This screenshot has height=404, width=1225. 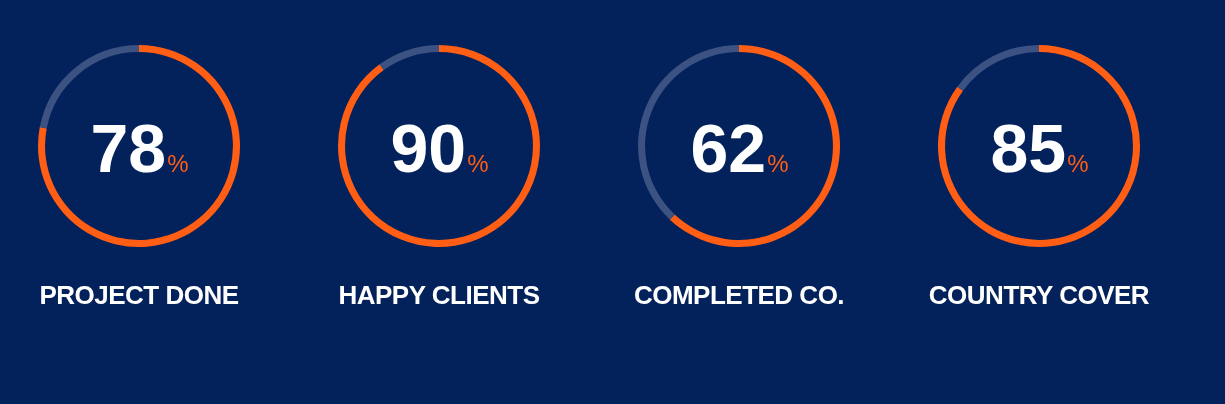 I want to click on text: COMPLETED CO., so click(x=739, y=295).